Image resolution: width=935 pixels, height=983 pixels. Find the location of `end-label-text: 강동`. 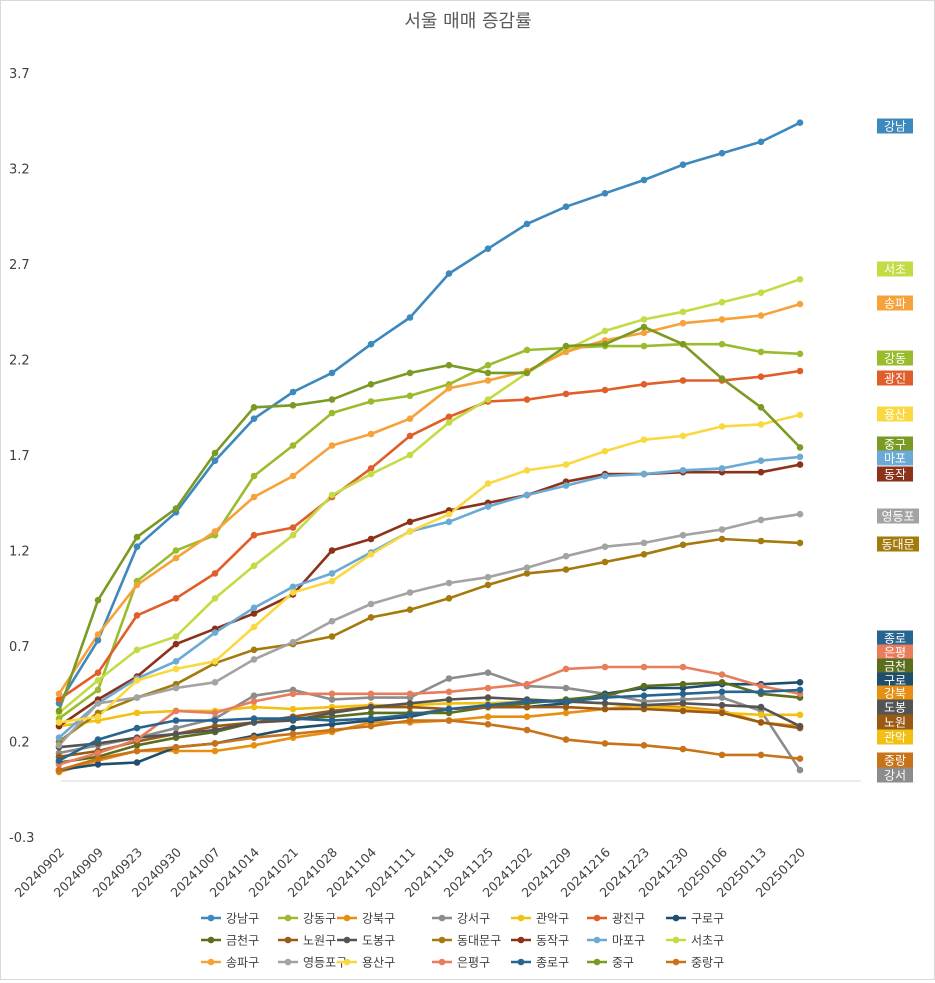

end-label-text: 강동 is located at coordinates (895, 359).